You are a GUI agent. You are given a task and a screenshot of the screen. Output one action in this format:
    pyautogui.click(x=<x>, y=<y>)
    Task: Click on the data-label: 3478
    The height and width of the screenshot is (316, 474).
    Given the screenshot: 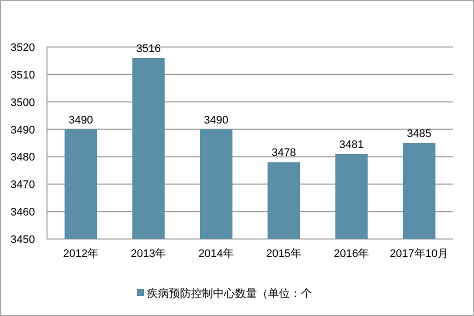 What is the action you would take?
    pyautogui.click(x=284, y=153)
    